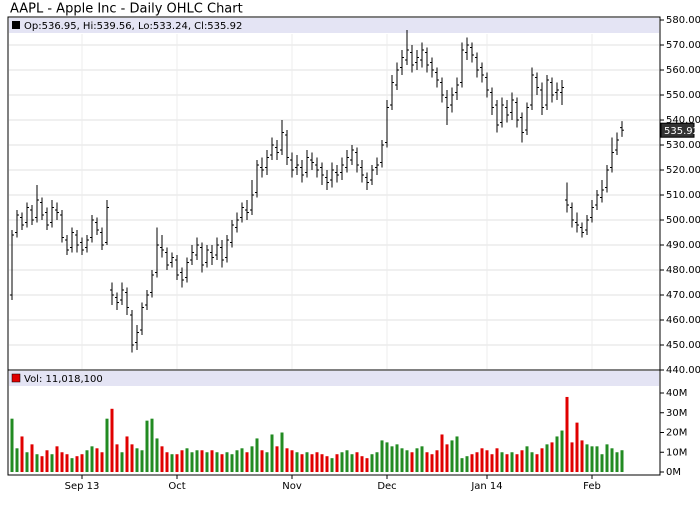 The image size is (700, 512). Describe the element at coordinates (683, 270) in the screenshot. I see `y-tick-label: 480.00` at that location.